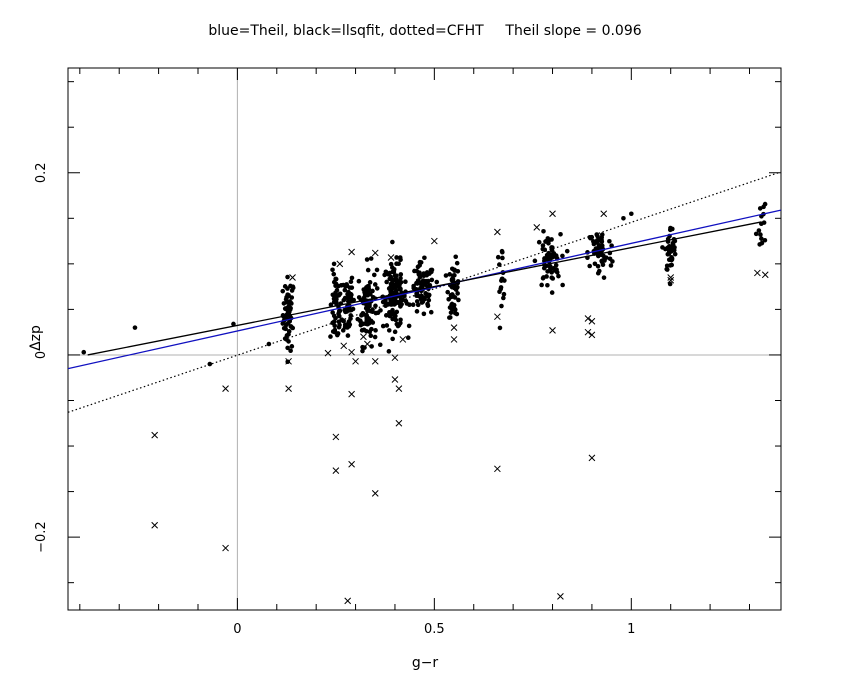 This screenshot has width=850, height=680. What do you see at coordinates (41, 172) in the screenshot?
I see `y-tick-label: 0.2` at bounding box center [41, 172].